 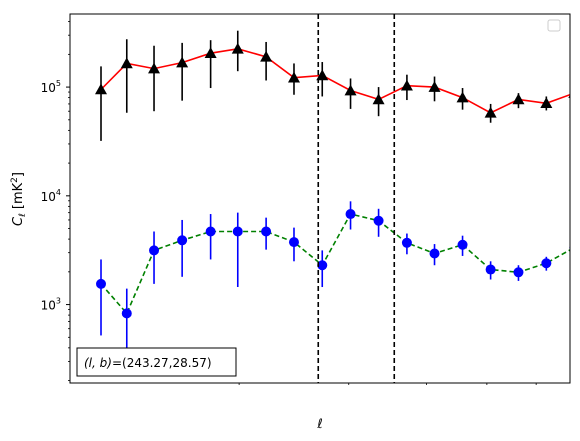 I want to click on y-label-unit-exp: 2, so click(x=15, y=180).